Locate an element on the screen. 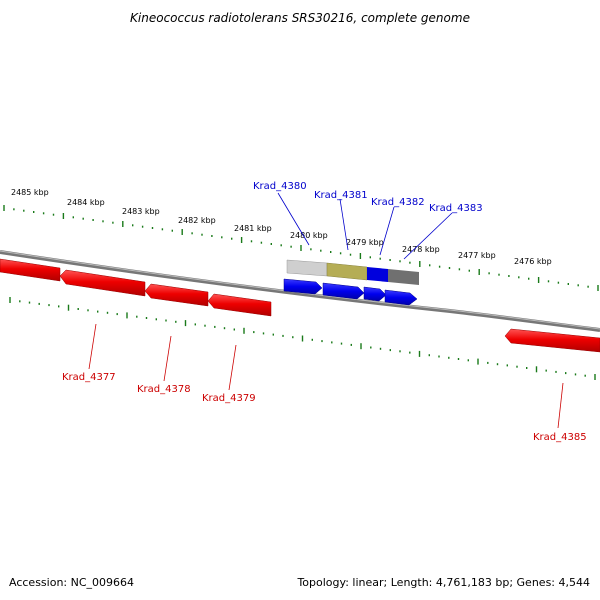 The width and height of the screenshot is (600, 600). kbp-label: 2484 kbp is located at coordinates (86, 202).